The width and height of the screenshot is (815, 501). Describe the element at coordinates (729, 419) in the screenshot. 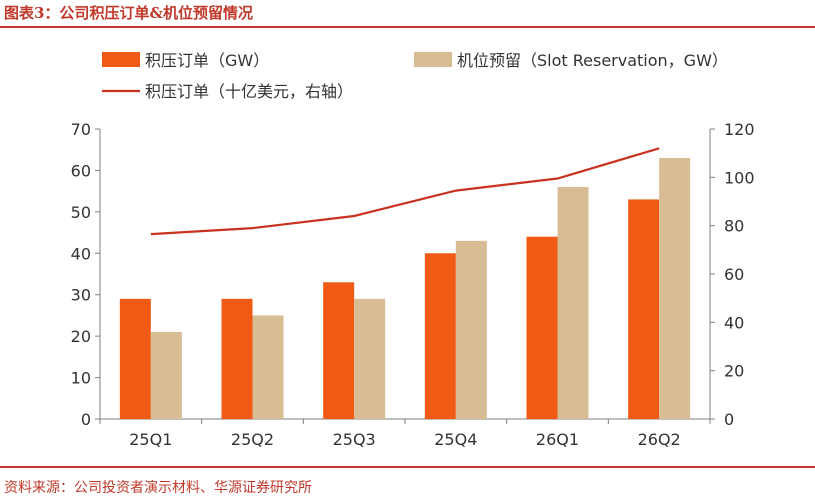

I see `right-axis-tick-label: 0` at that location.